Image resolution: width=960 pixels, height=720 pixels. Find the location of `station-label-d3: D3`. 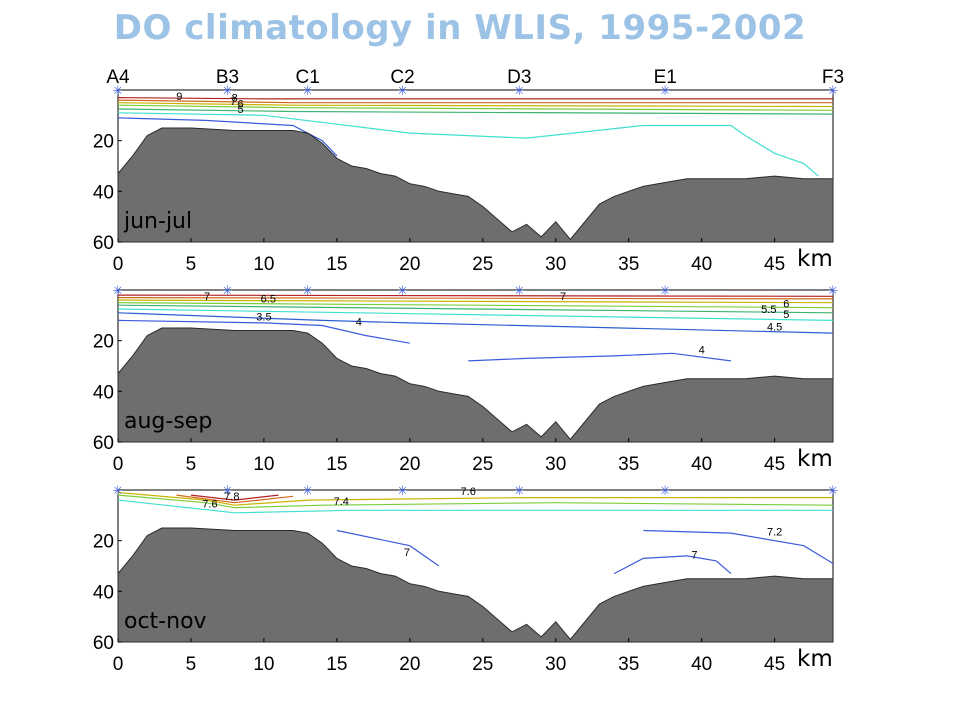

station-label-d3: D3 is located at coordinates (519, 77).